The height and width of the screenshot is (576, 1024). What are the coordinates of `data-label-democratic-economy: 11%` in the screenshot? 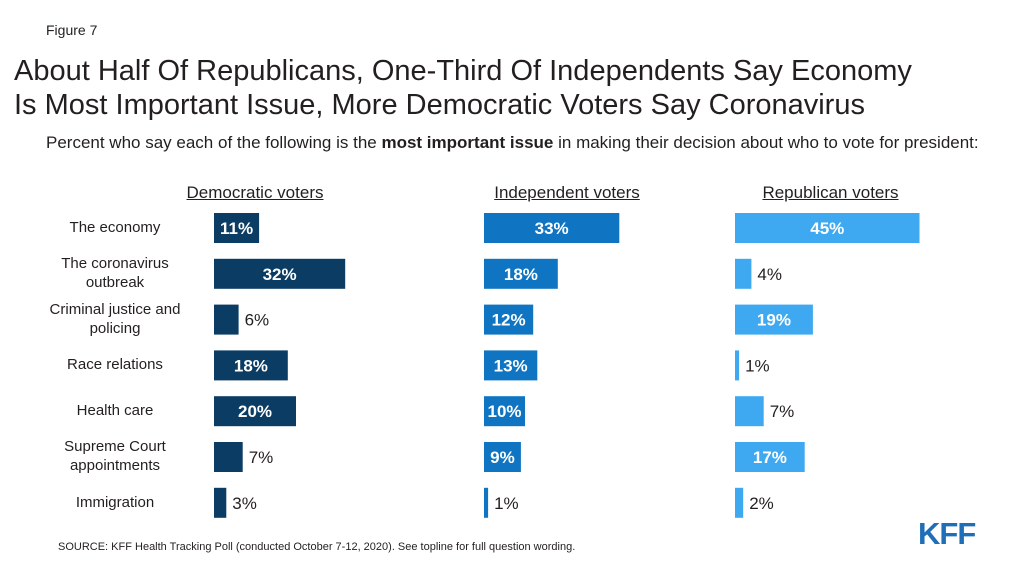 It's located at (236, 228).